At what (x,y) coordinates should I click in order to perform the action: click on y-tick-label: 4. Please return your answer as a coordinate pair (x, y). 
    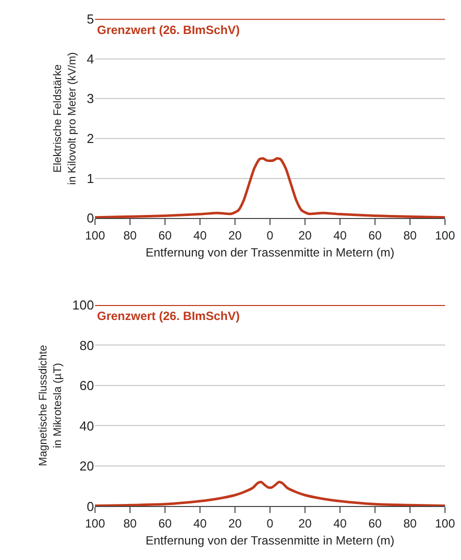
    Looking at the image, I should click on (90, 58).